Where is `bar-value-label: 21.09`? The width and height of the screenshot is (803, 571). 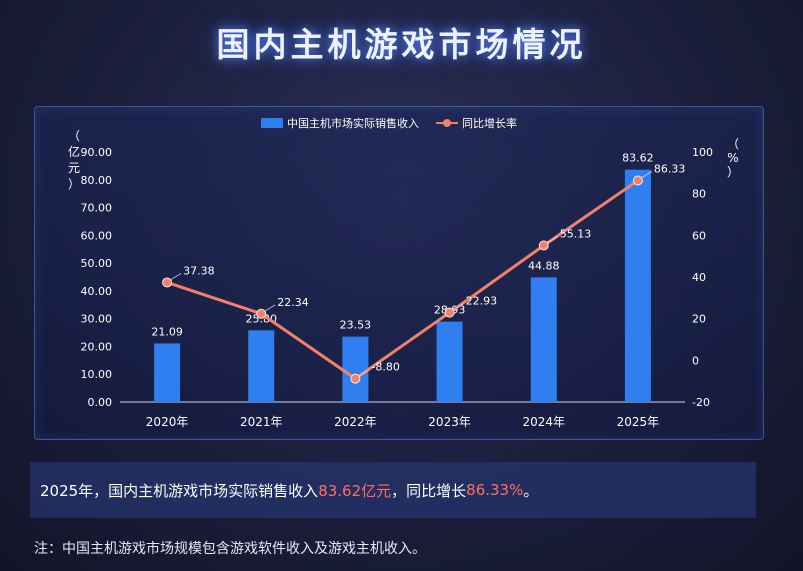 bar-value-label: 21.09 is located at coordinates (167, 331).